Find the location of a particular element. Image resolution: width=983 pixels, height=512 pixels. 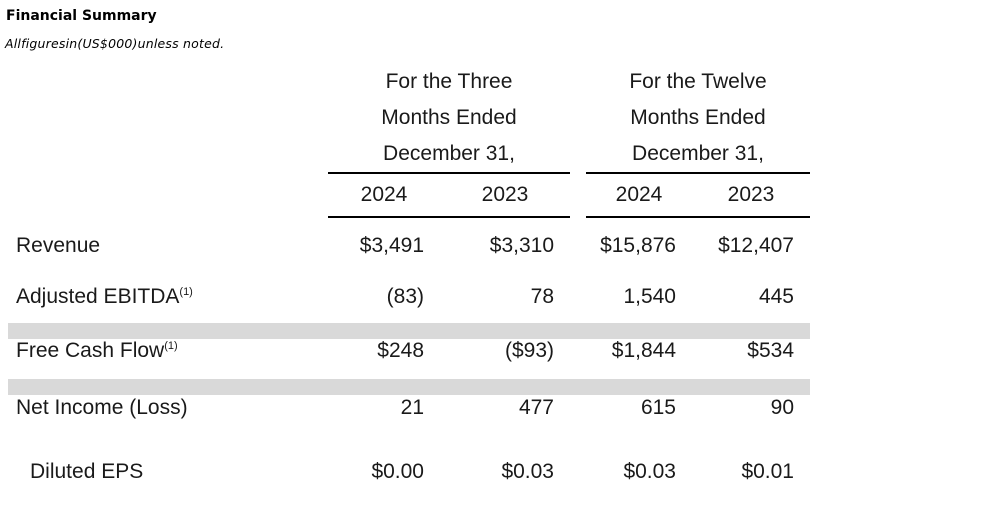

metric-value: 445 is located at coordinates (776, 296).